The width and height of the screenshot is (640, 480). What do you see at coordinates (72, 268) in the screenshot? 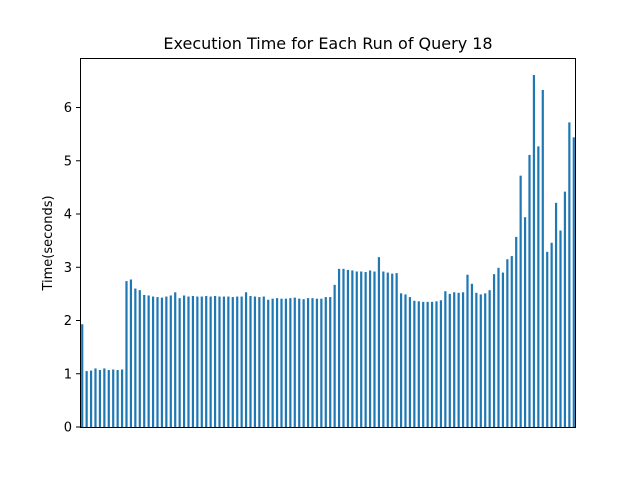
I see `y-axis: 0 1 2 3 4 5 6` at bounding box center [72, 268].